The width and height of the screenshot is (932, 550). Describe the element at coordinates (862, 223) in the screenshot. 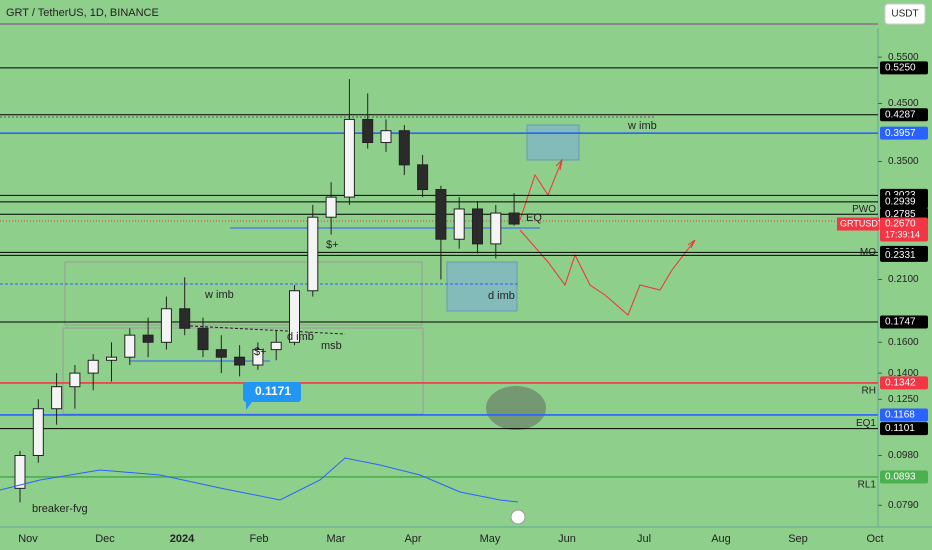

I see `current-symbol: GRTUSDT` at that location.